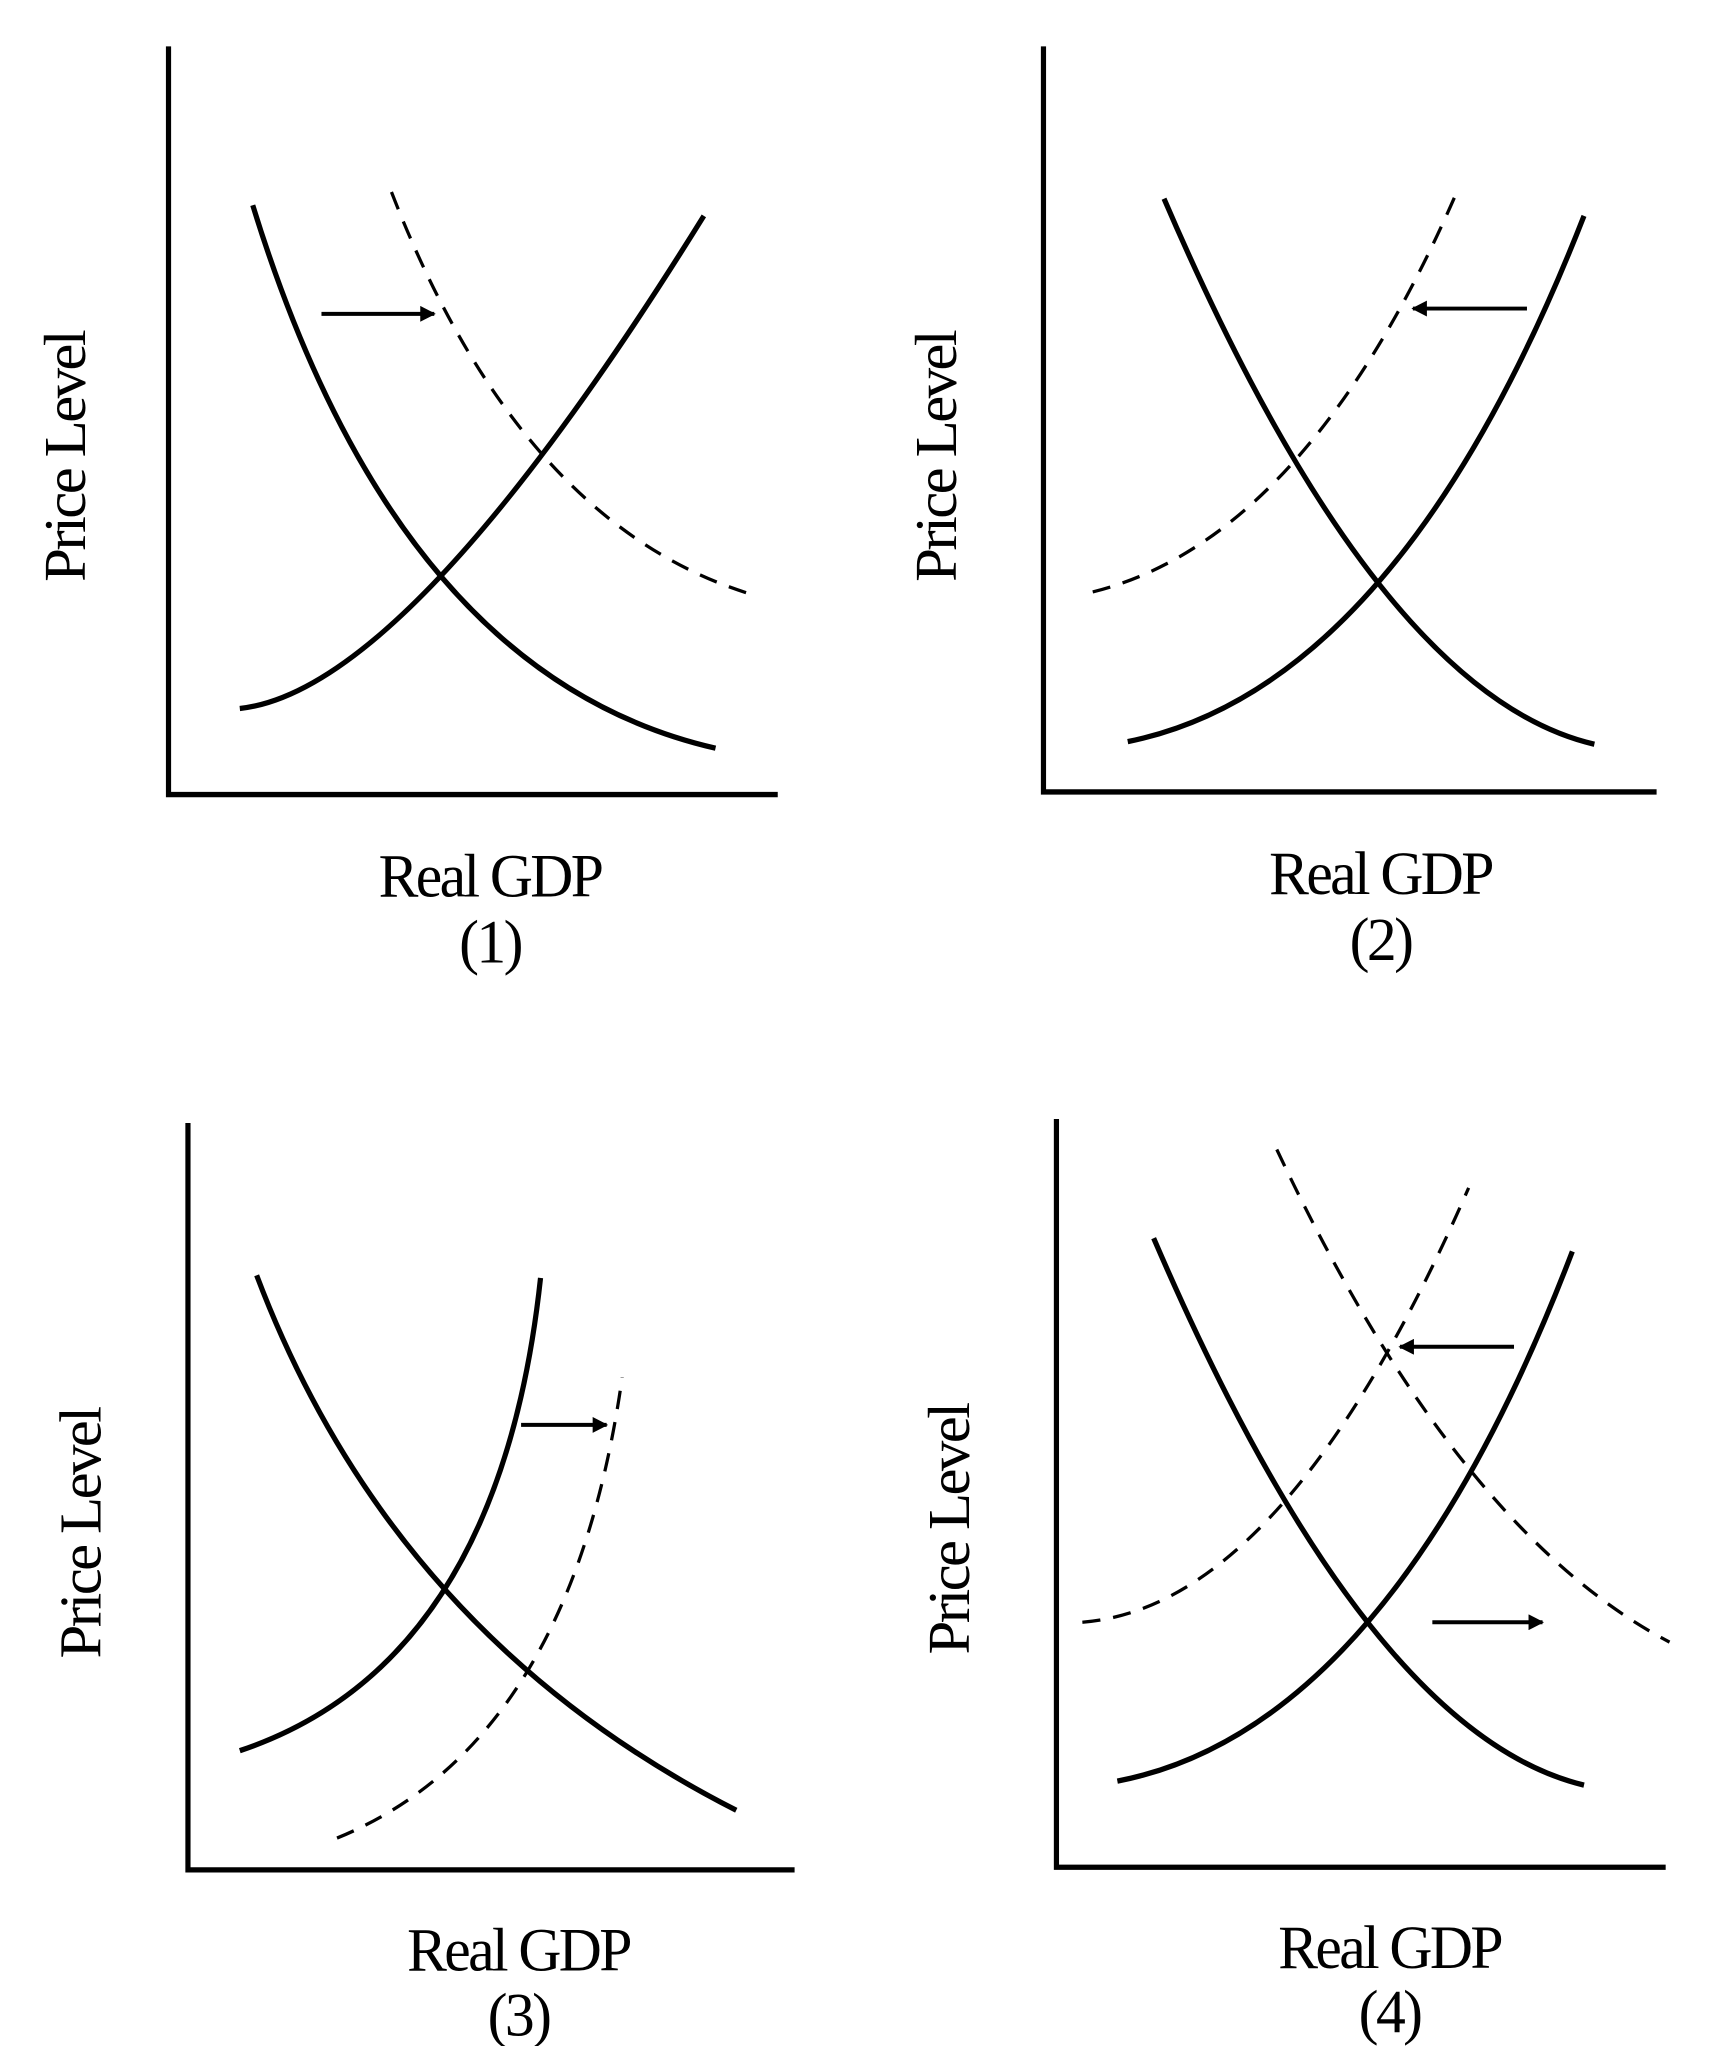 This screenshot has height=2046, width=1724. I want to click on caption: (1), so click(490, 943).